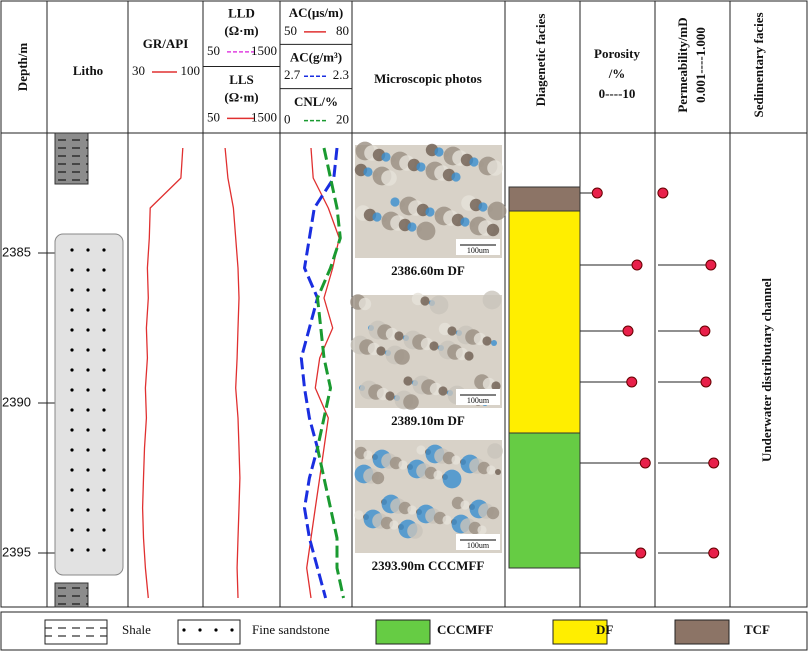 The height and width of the screenshot is (657, 809). Describe the element at coordinates (617, 93) in the screenshot. I see `porosity-scale: 0----10` at that location.